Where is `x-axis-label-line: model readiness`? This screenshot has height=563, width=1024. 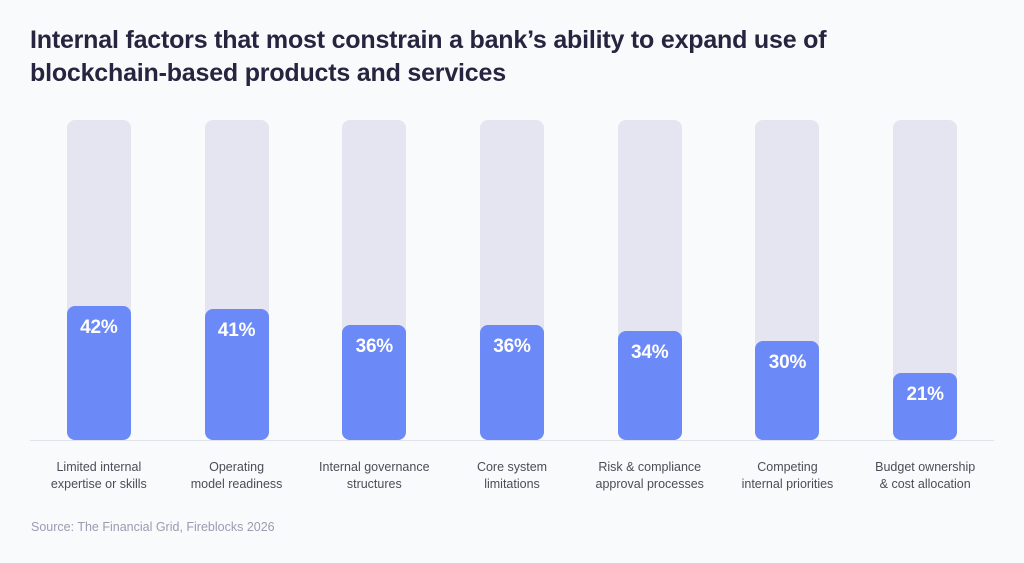
x-axis-label-line: model readiness is located at coordinates (236, 484).